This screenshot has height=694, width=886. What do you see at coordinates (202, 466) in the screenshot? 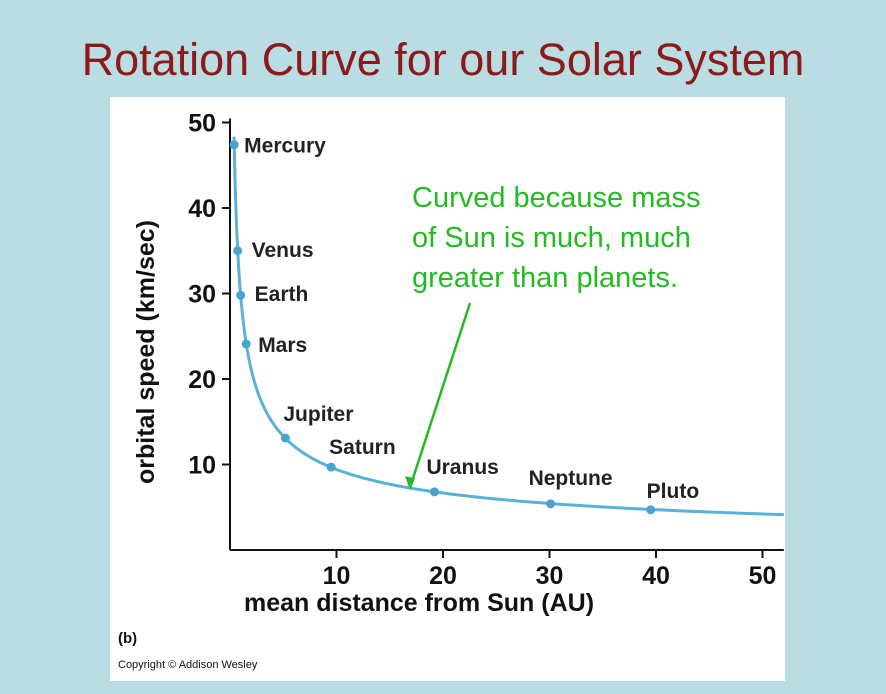
I see `y-tick-label: 10` at bounding box center [202, 466].